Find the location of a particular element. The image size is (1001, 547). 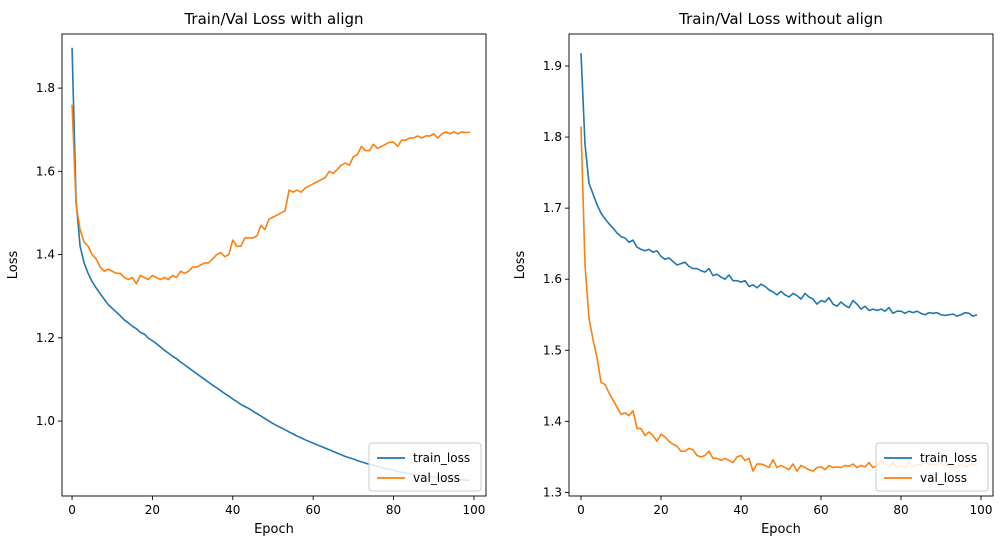

series-line-val-loss is located at coordinates (271, 194).